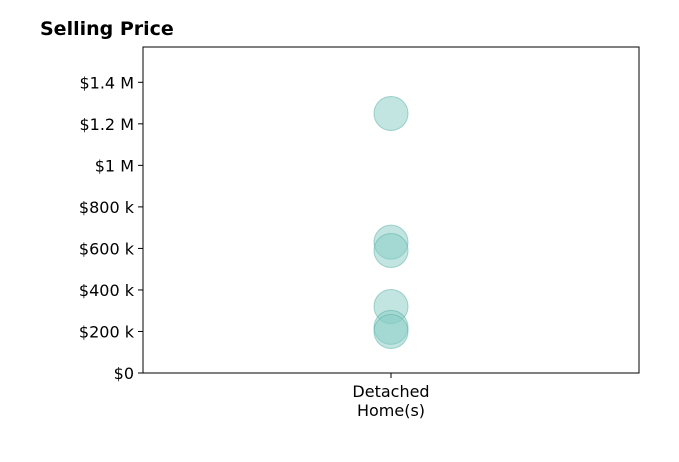 This screenshot has width=679, height=462. What do you see at coordinates (107, 29) in the screenshot?
I see `chart-title: Selling Price` at bounding box center [107, 29].